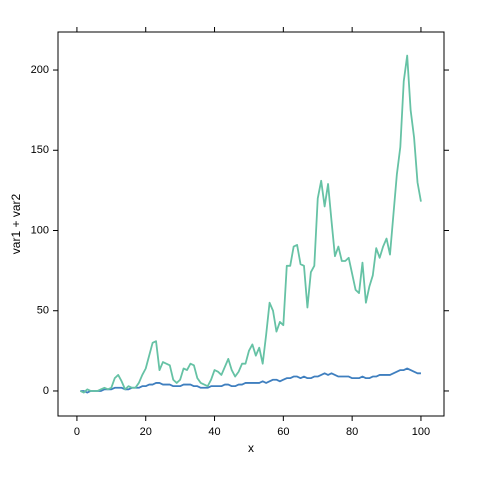 The height and width of the screenshot is (480, 480). What do you see at coordinates (421, 432) in the screenshot?
I see `x-tick-label: 100` at bounding box center [421, 432].